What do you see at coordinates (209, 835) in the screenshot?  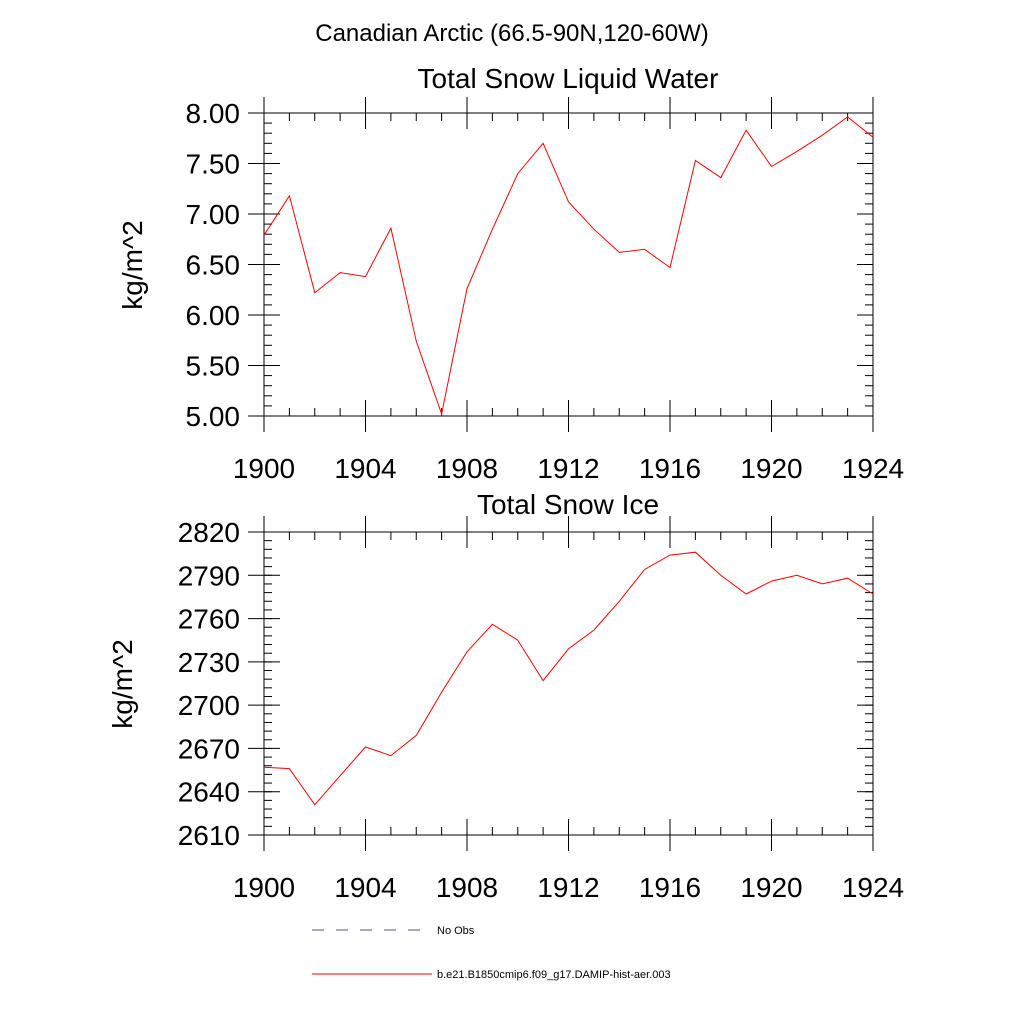 I see `y-tick-label: 2610` at bounding box center [209, 835].